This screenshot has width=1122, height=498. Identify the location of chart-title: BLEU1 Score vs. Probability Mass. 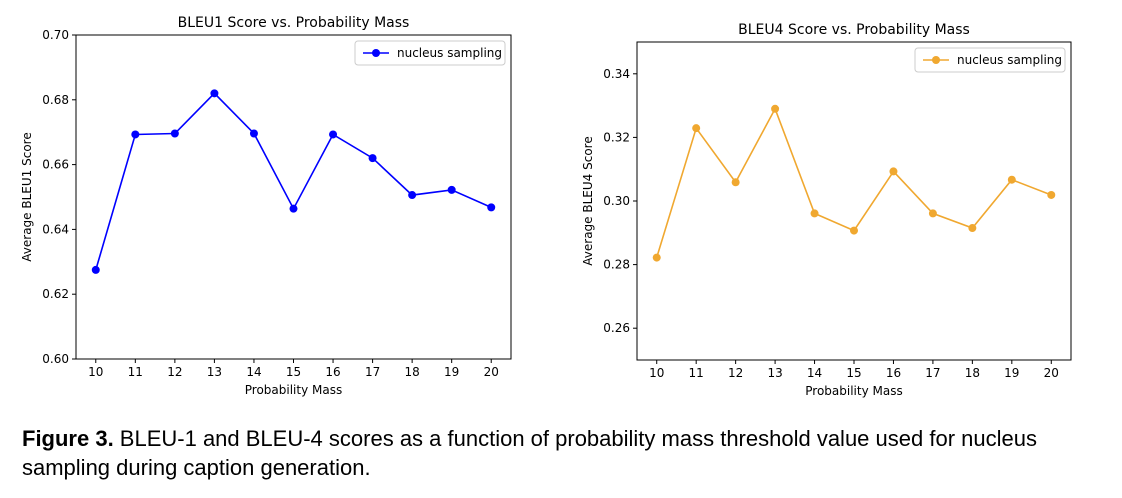
(294, 23).